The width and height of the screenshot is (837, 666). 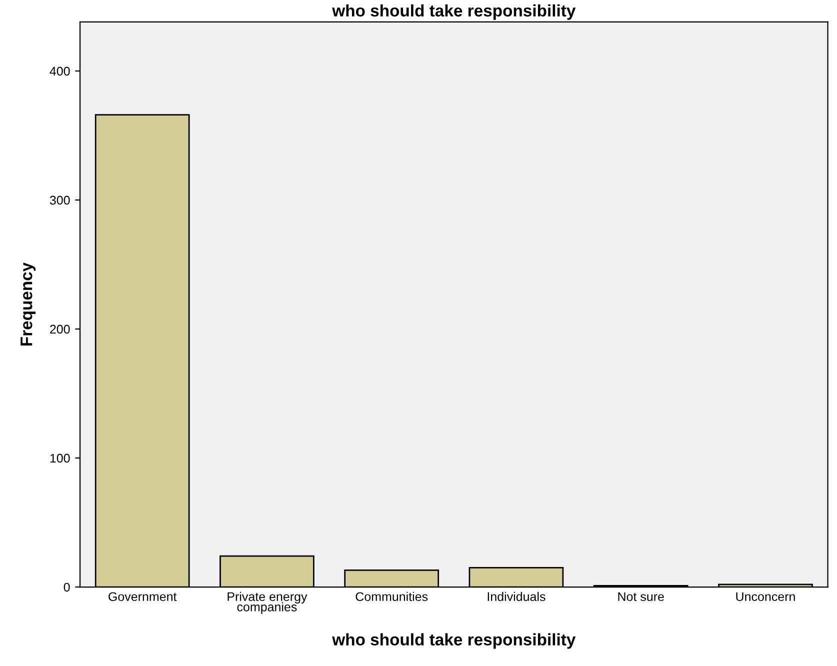 What do you see at coordinates (67, 587) in the screenshot?
I see `y-tick-label: 0` at bounding box center [67, 587].